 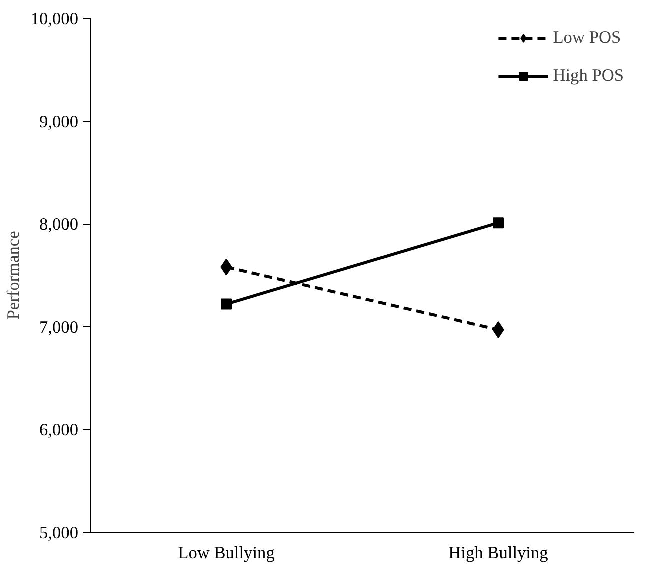 I want to click on y-axis-title: Performance, so click(x=13, y=275).